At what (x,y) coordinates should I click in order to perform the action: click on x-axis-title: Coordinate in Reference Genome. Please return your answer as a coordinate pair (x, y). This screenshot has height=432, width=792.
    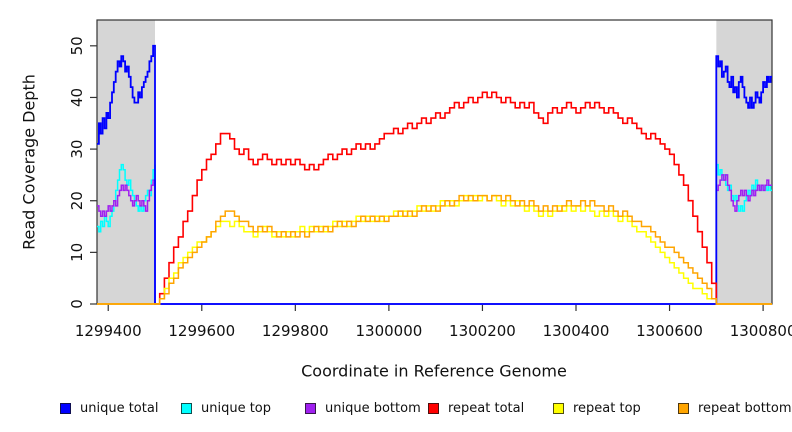
    Looking at the image, I should click on (434, 371).